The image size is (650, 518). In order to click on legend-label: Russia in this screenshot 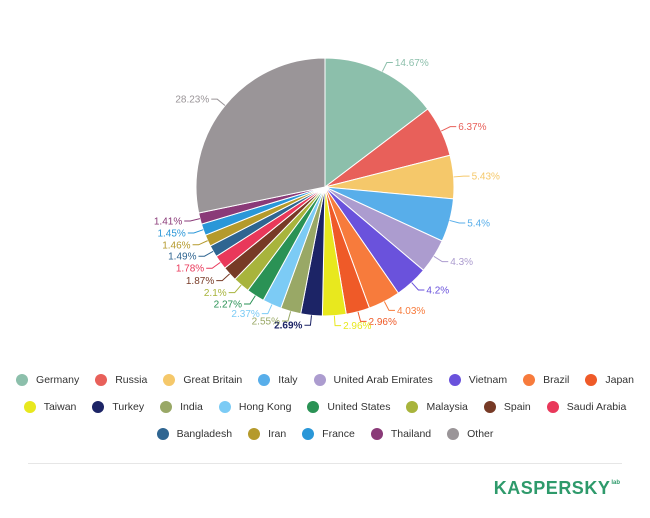, I will do `click(131, 379)`.